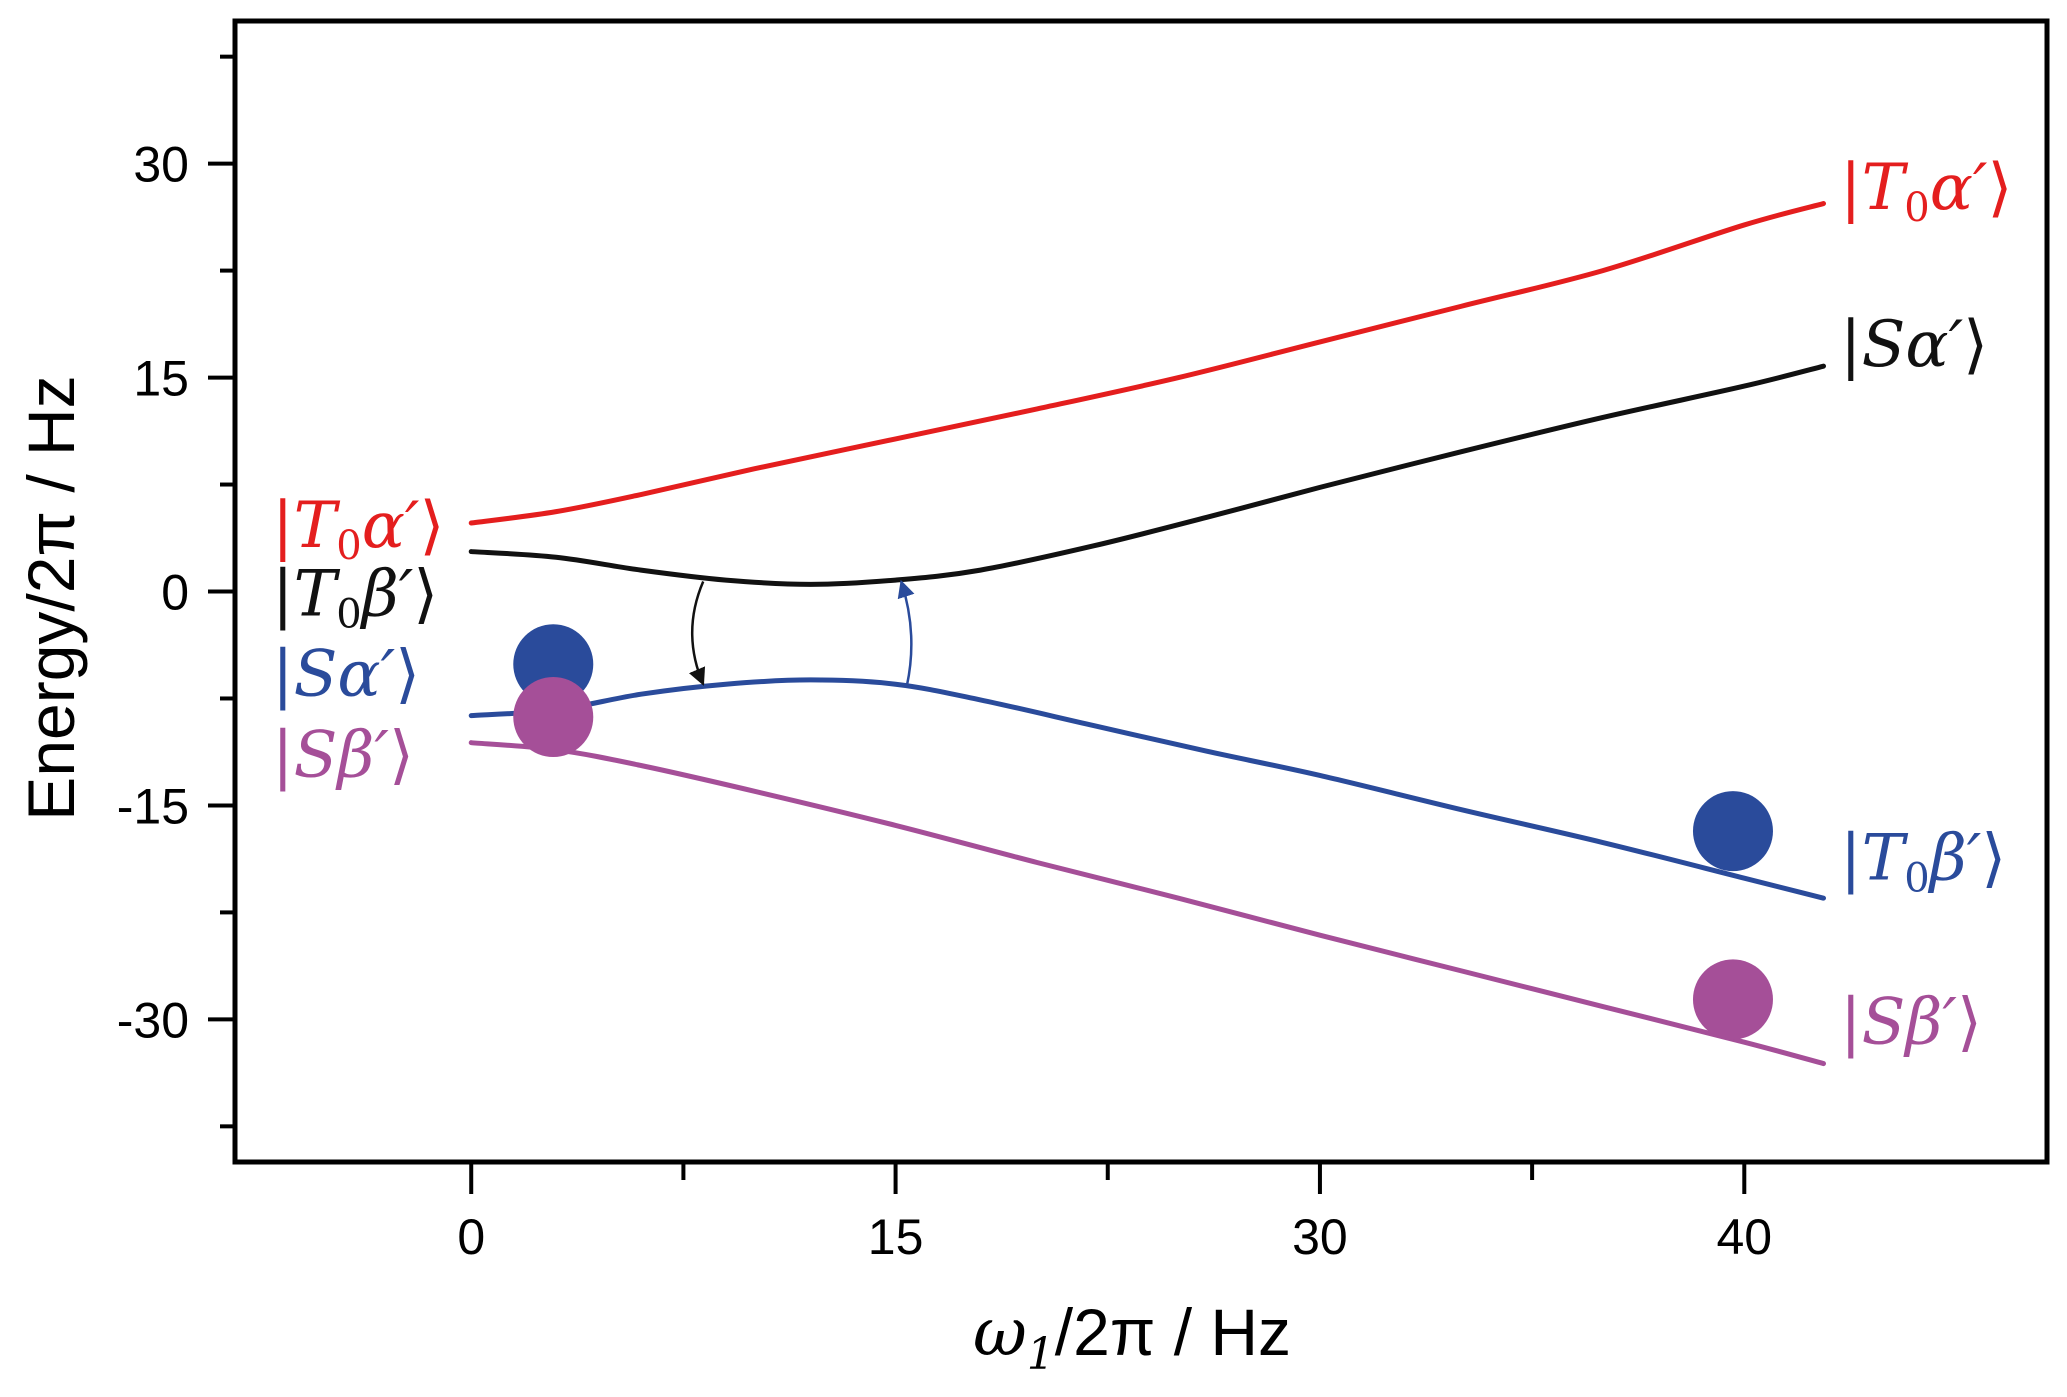 Image resolution: width=2067 pixels, height=1397 pixels. I want to click on label-left-T0alpha: |T0α′⟩, so click(358, 529).